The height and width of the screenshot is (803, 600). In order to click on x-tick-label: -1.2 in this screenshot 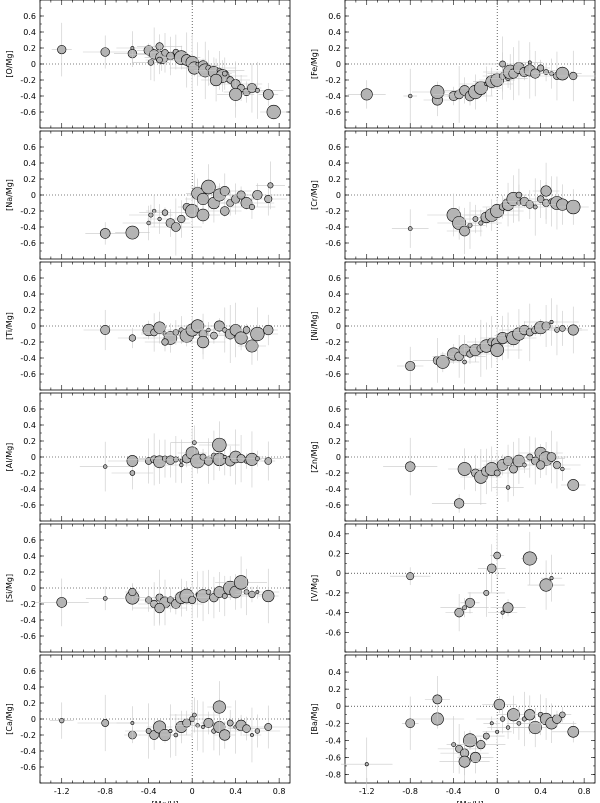, I will do `click(62, 791)`.